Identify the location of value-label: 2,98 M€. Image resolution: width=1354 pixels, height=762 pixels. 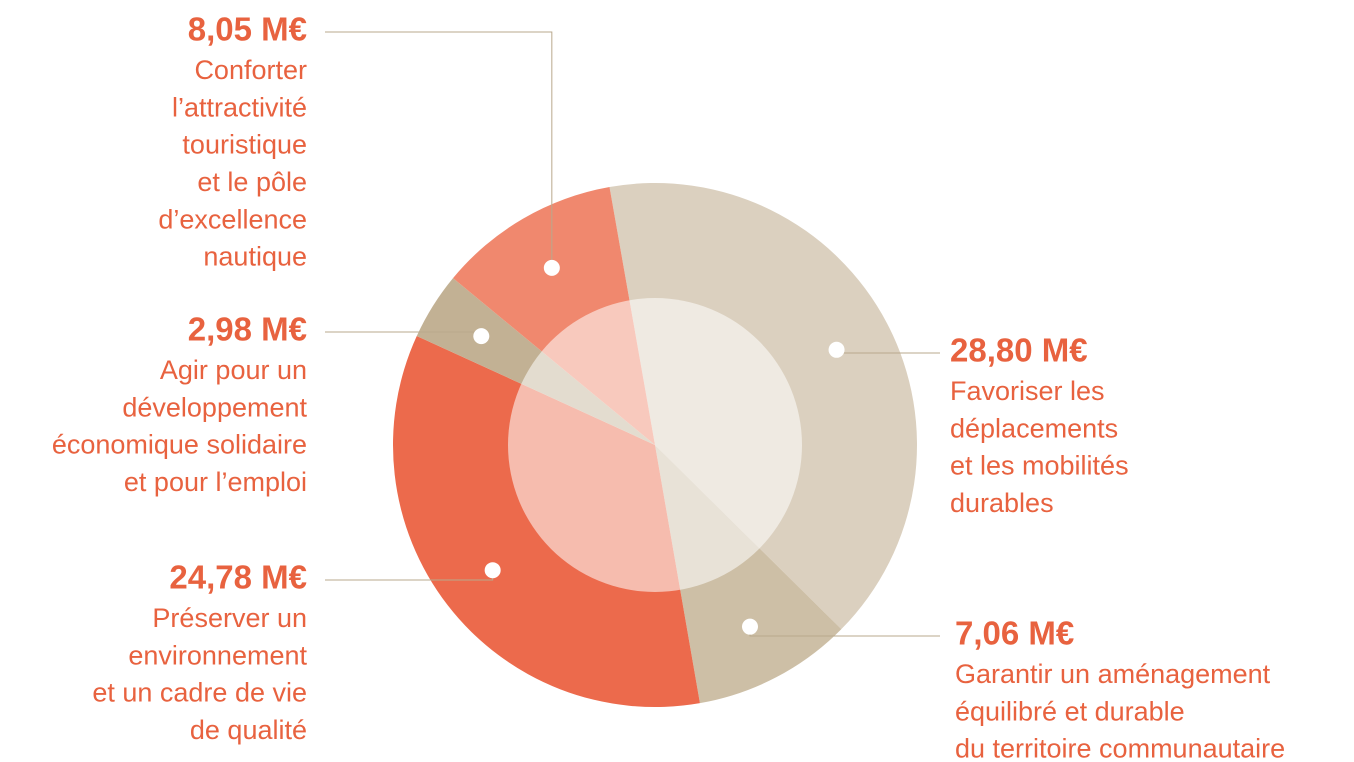
(247, 329).